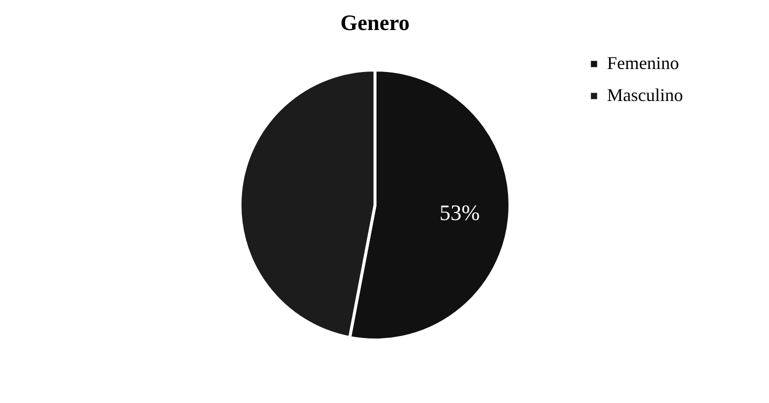 This screenshot has height=403, width=769. Describe the element at coordinates (375, 22) in the screenshot. I see `chart-title: Genero` at that location.